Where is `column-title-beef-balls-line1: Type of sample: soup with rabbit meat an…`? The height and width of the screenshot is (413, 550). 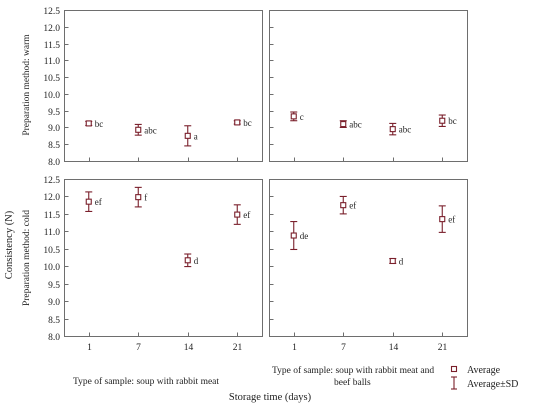 column-title-beef-balls-line1: Type of sample: soup with rabbit meat an… is located at coordinates (353, 370).